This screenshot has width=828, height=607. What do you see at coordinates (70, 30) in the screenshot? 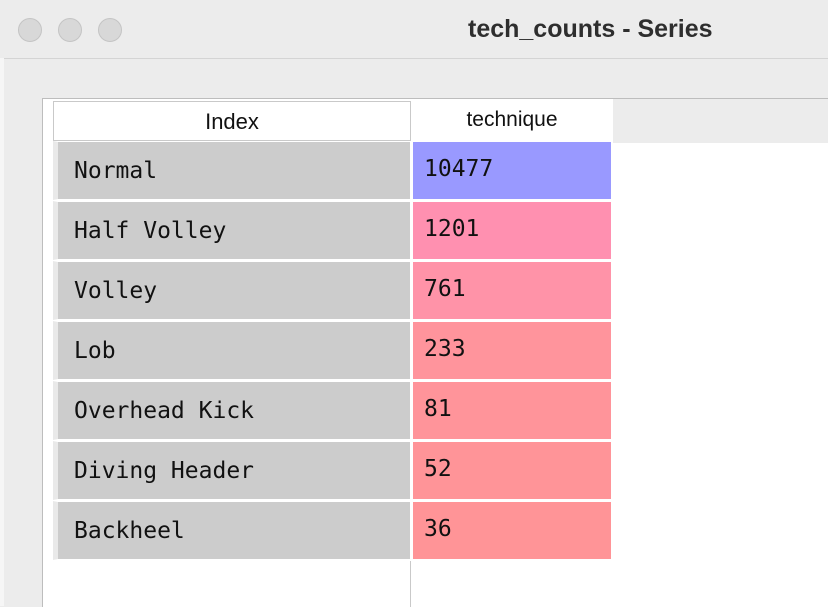
I see `minimize-window-button` at bounding box center [70, 30].